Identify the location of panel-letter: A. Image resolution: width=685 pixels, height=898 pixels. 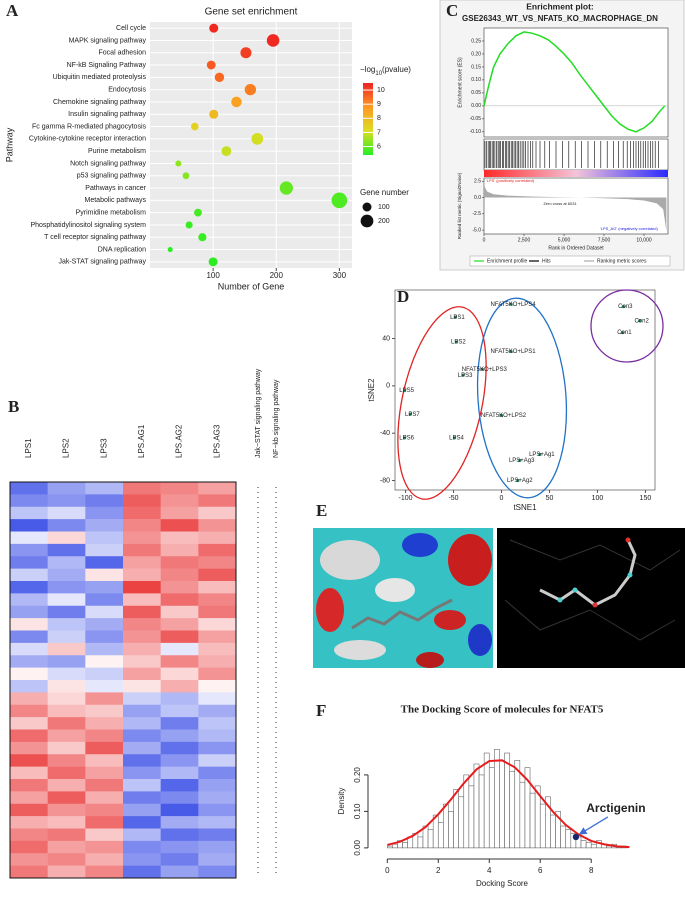
(12, 10).